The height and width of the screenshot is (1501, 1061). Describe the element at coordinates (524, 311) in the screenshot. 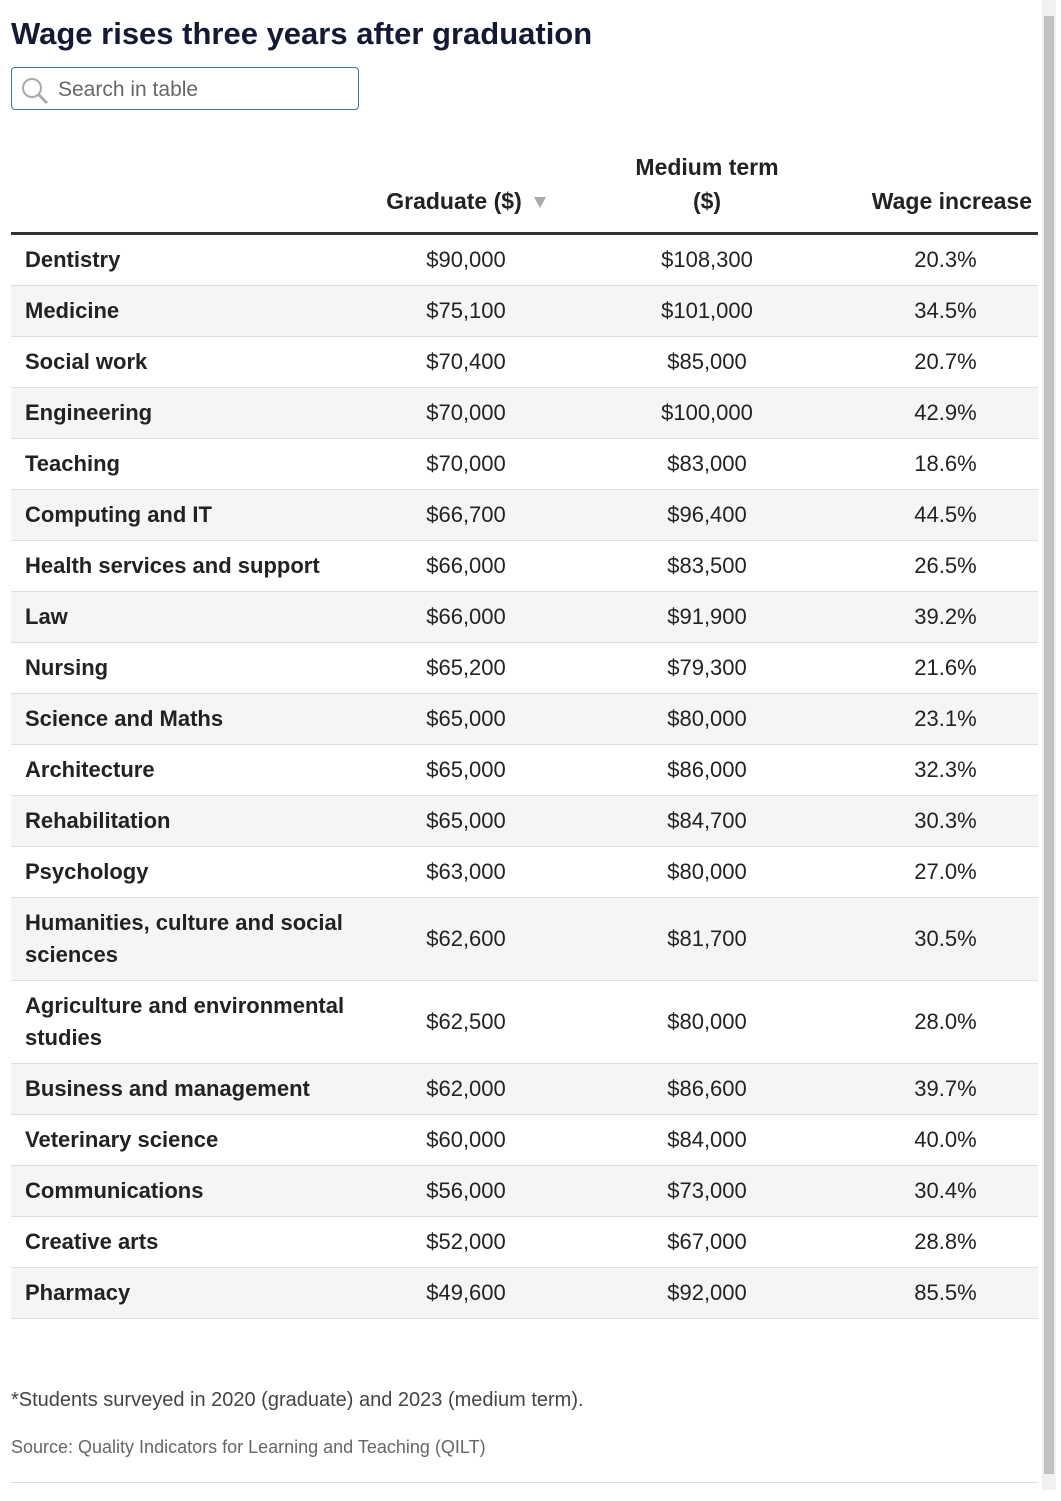

I see `table-row: Medicine $75,100 $101,000 34.5%` at that location.